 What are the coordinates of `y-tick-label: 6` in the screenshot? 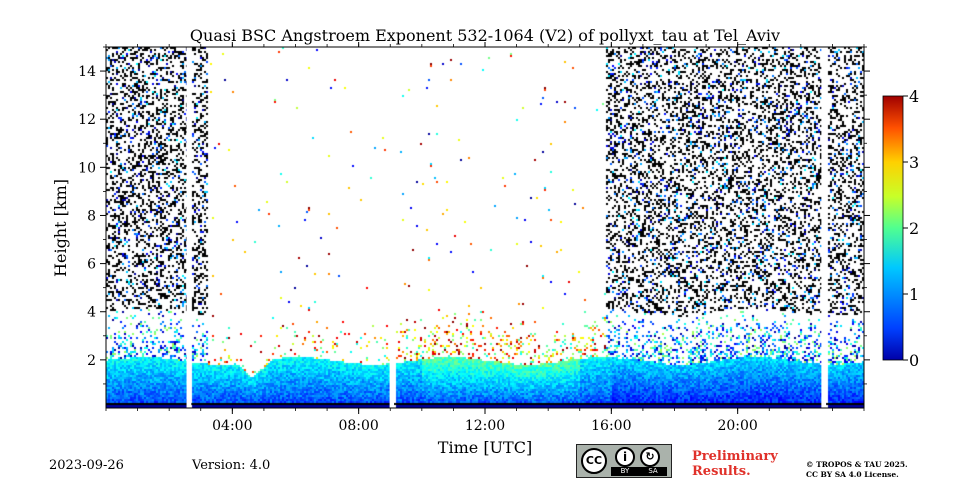 It's located at (91, 265).